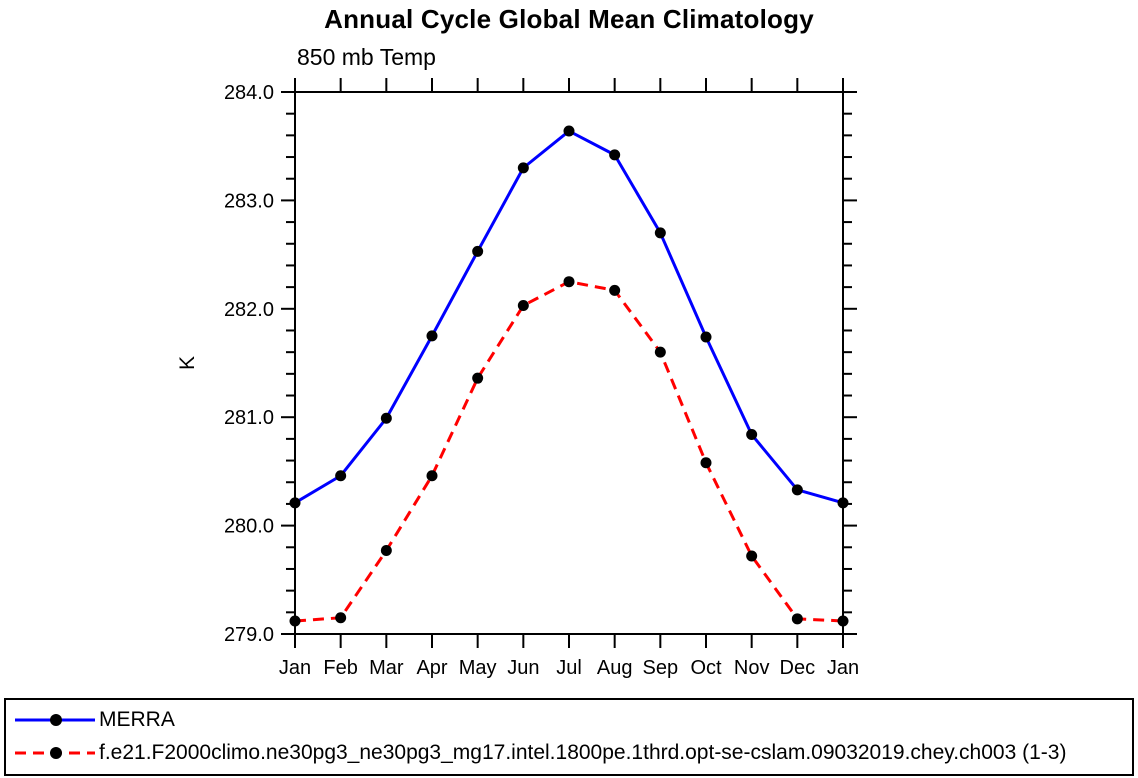 Image resolution: width=1138 pixels, height=778 pixels. Describe the element at coordinates (478, 668) in the screenshot. I see `x-tick-label: May` at that location.